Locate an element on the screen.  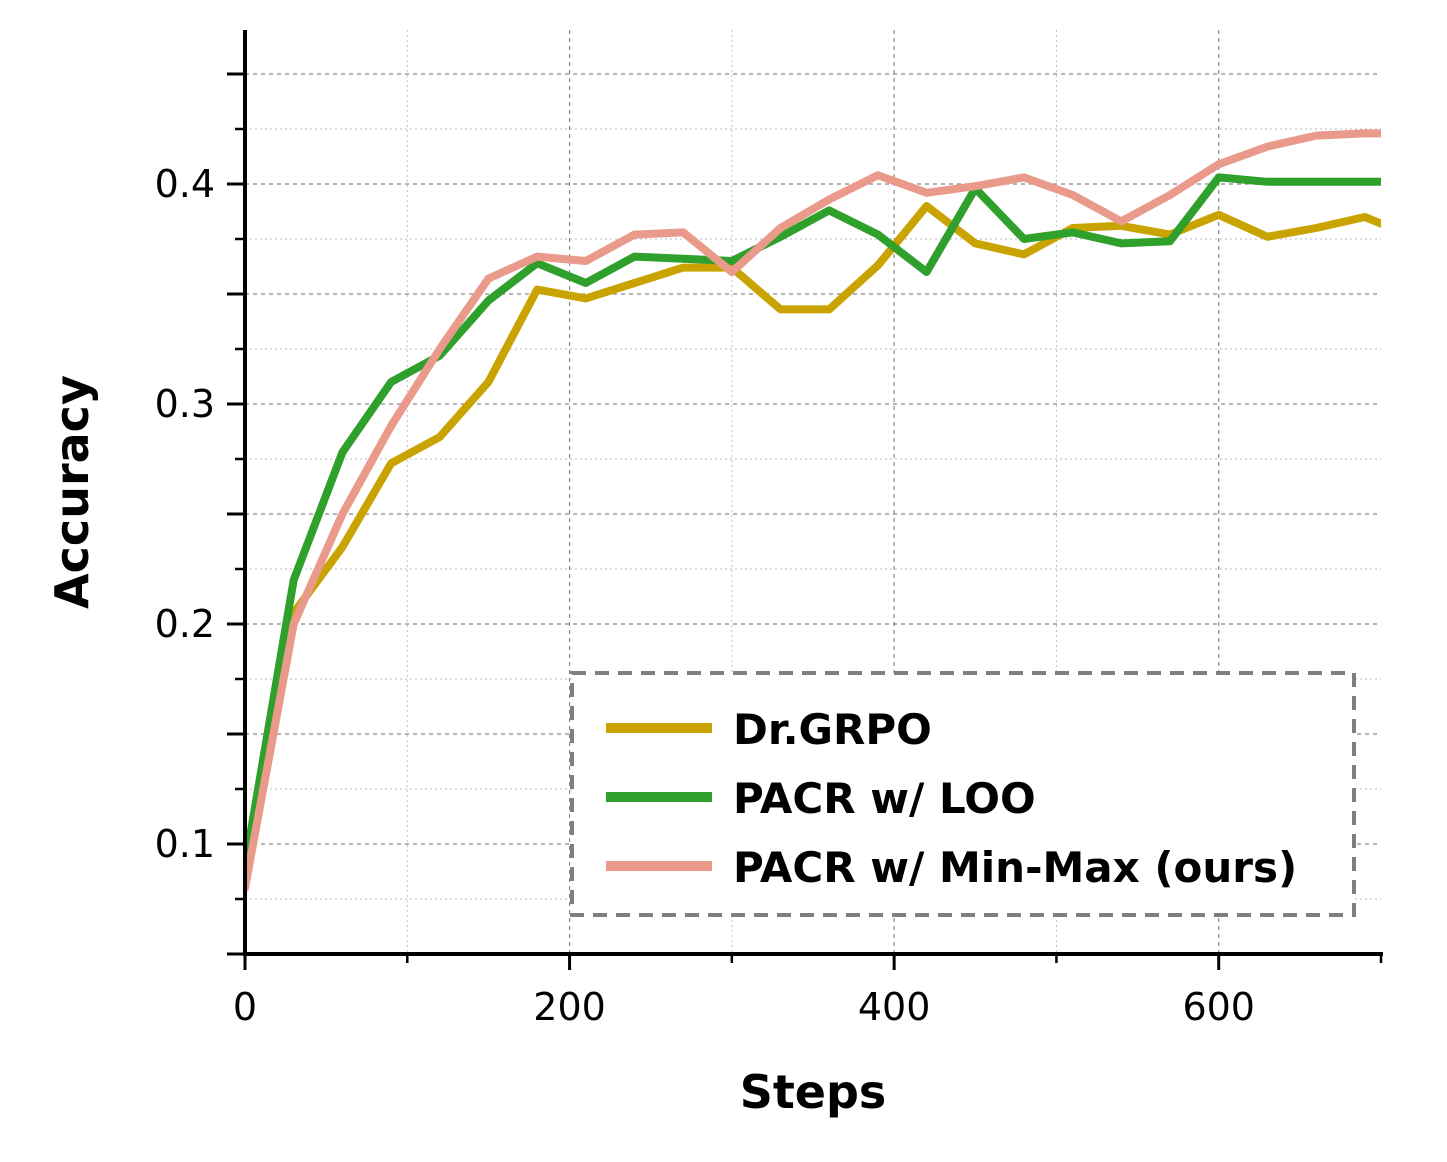
x-tick-label: 600 is located at coordinates (1218, 1007).